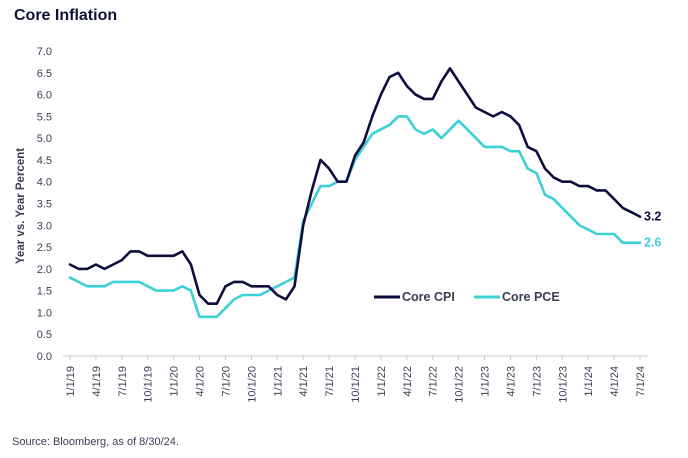 This screenshot has height=458, width=688. I want to click on y-tick-label: 4.0, so click(44, 183).